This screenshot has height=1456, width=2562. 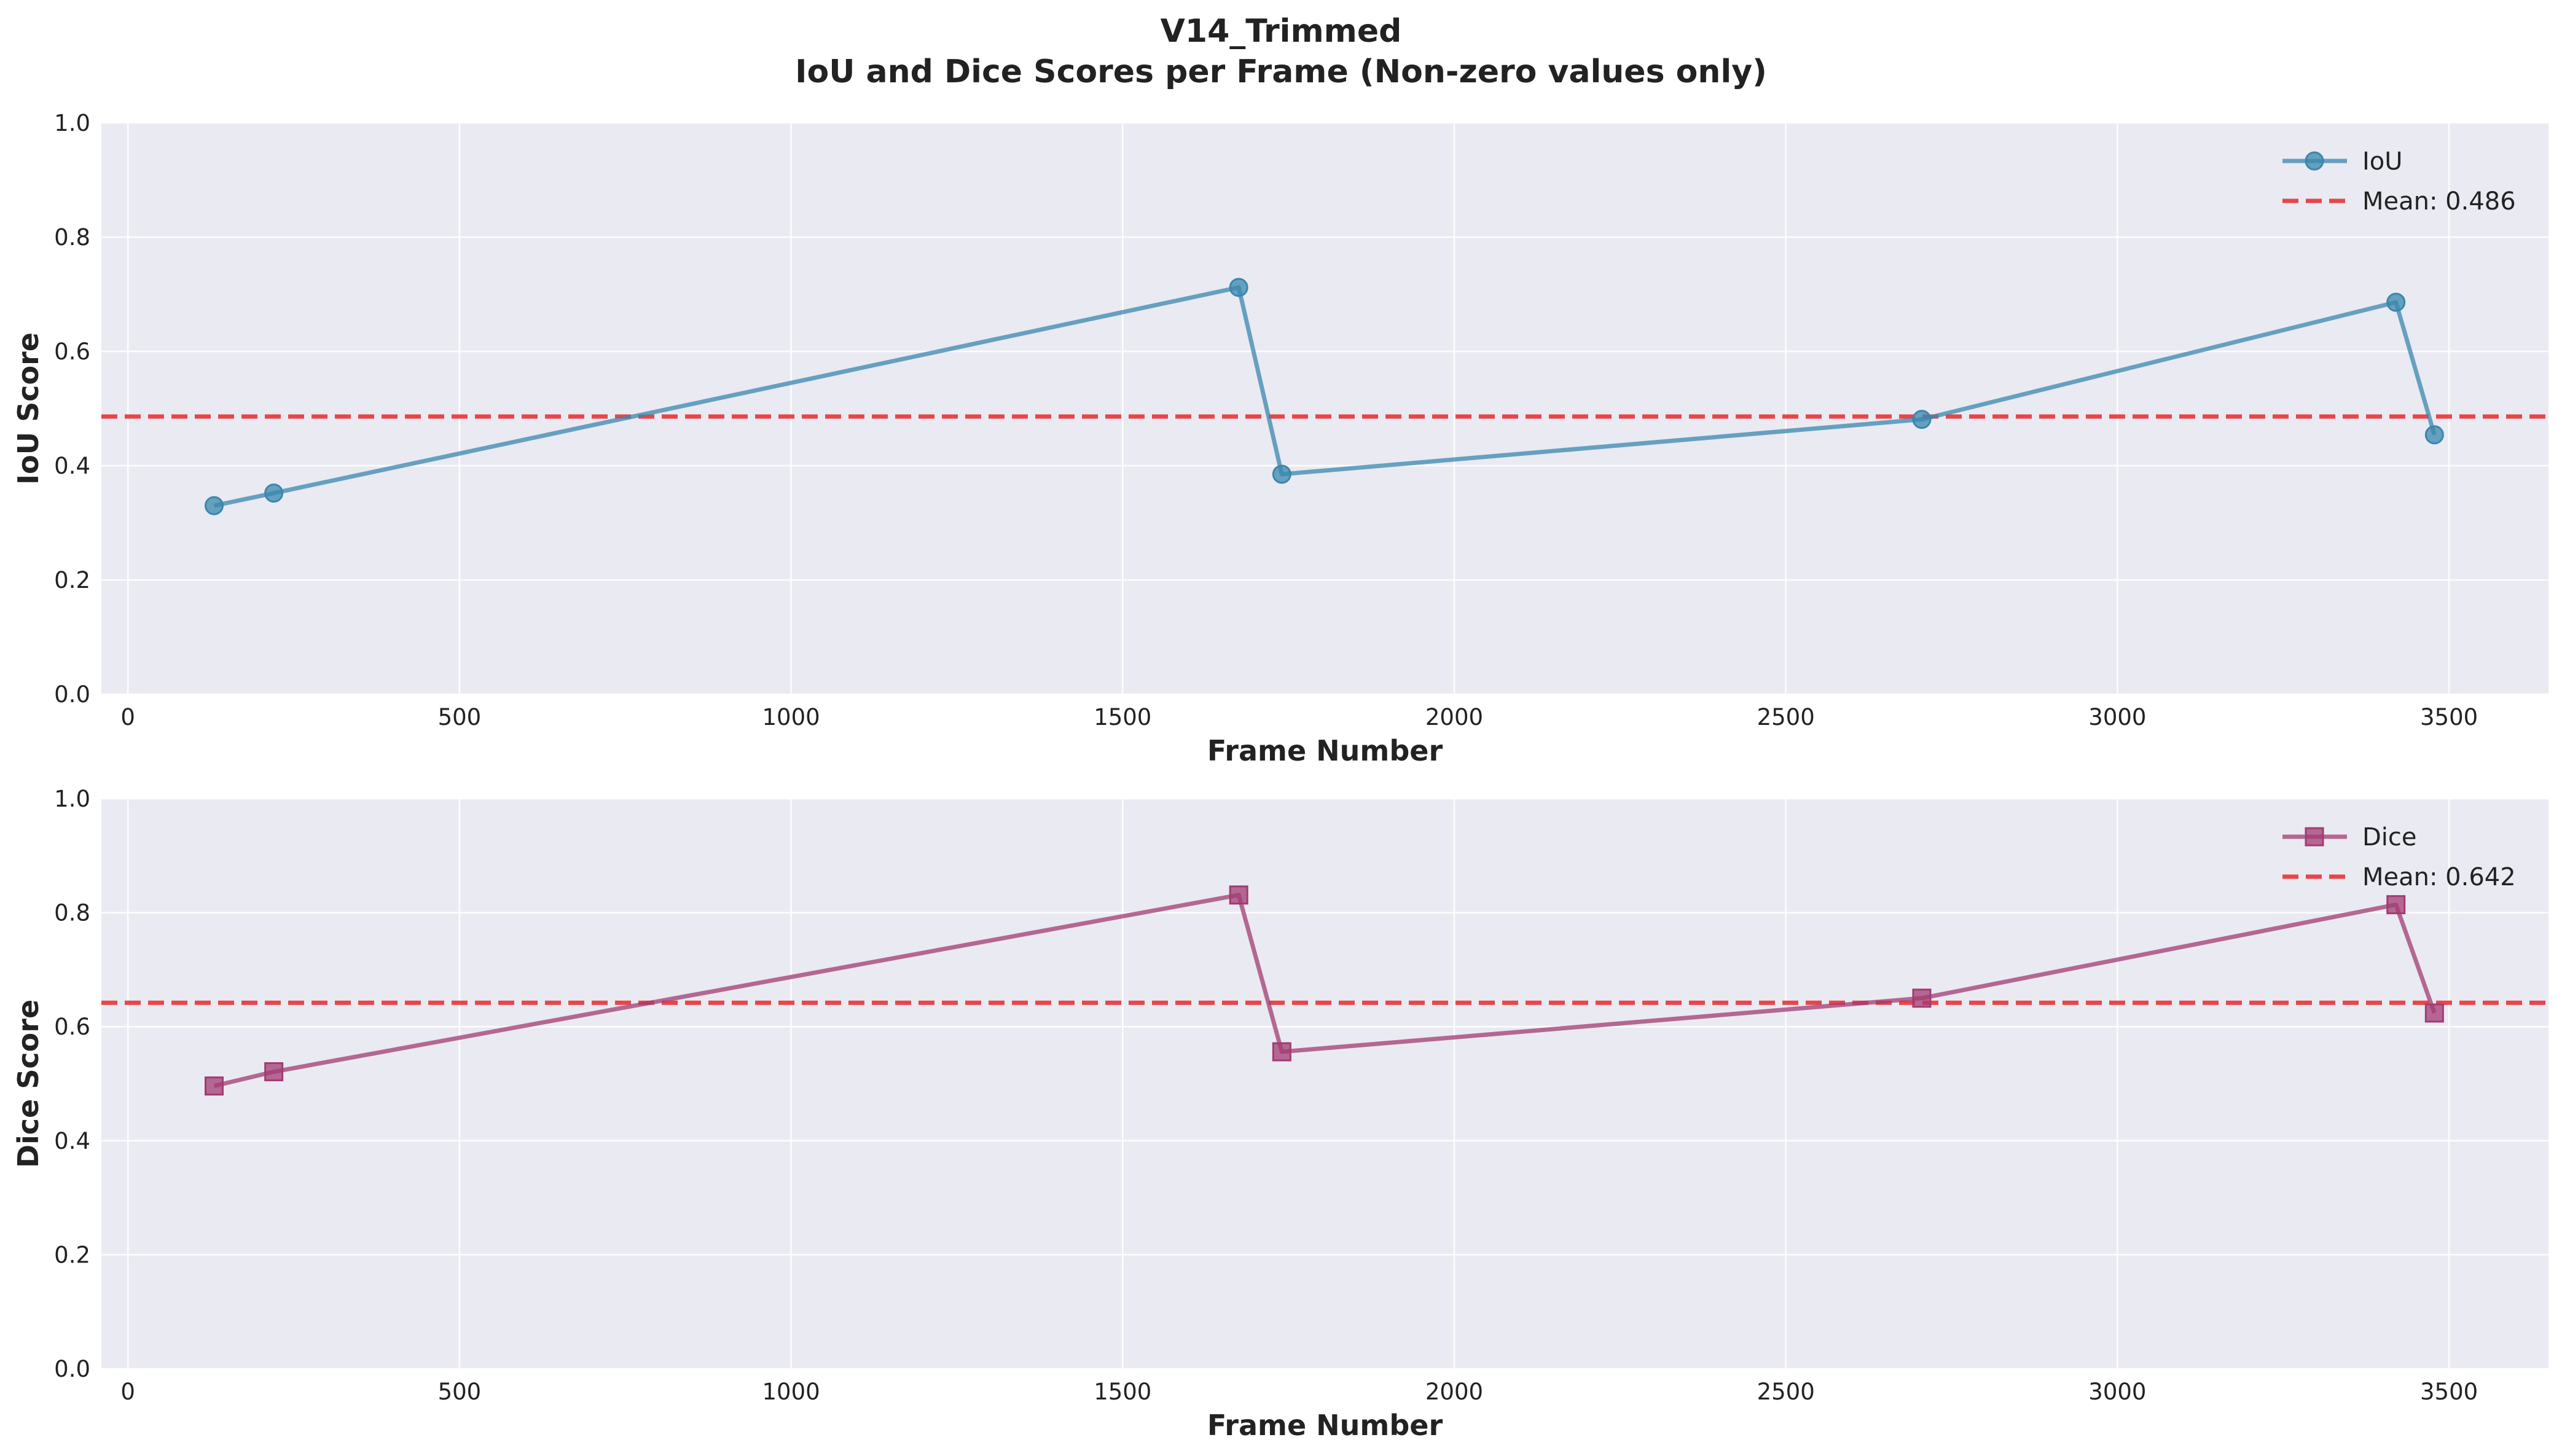 I want to click on dice-x-tick-label: 2500, so click(x=1786, y=1392).